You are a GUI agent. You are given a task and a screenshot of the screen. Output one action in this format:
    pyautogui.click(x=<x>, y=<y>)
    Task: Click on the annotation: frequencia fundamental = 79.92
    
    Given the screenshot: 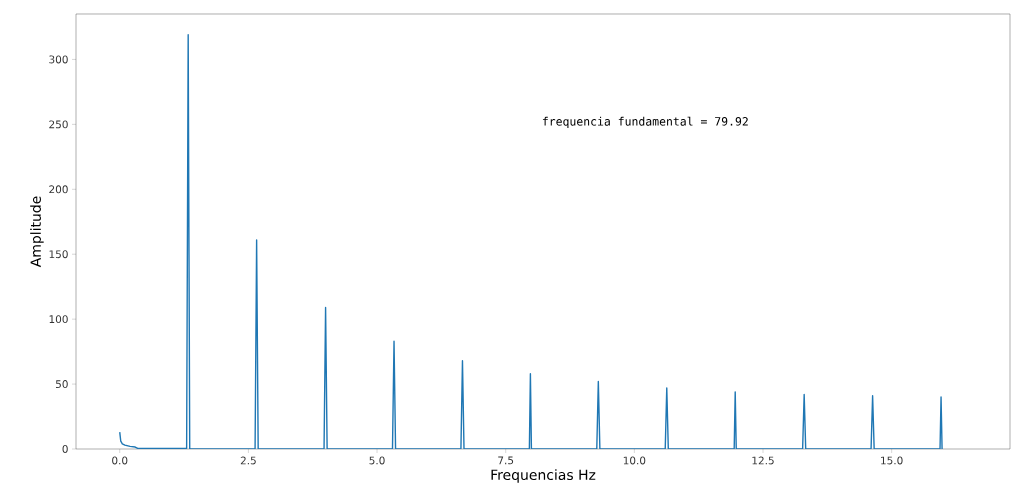 What is the action you would take?
    pyautogui.click(x=645, y=122)
    